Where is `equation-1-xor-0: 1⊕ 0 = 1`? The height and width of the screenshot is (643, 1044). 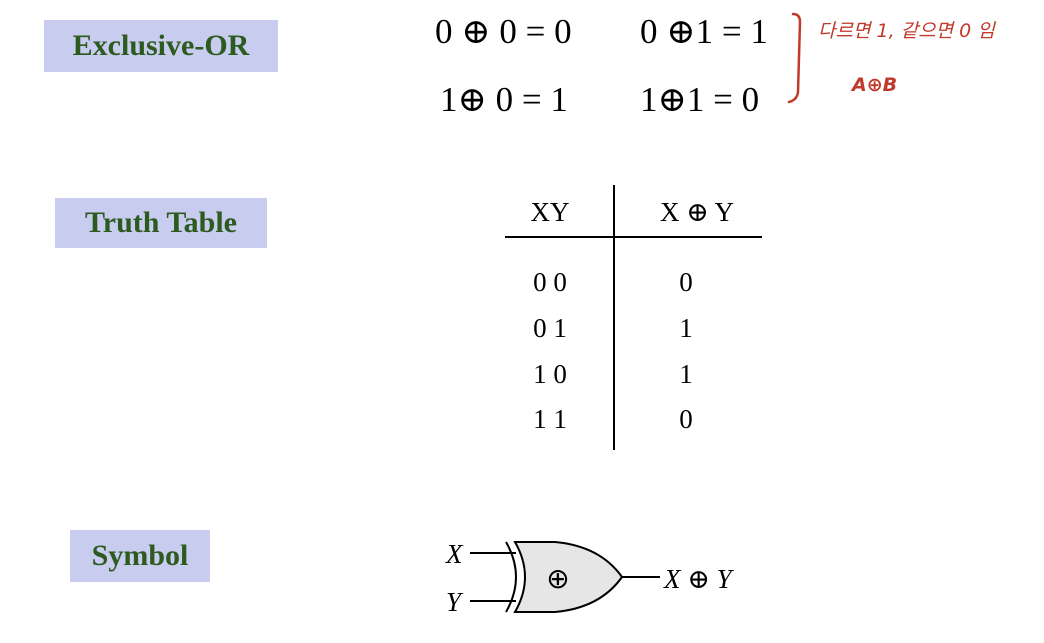 equation-1-xor-0: 1⊕ 0 = 1 is located at coordinates (504, 99).